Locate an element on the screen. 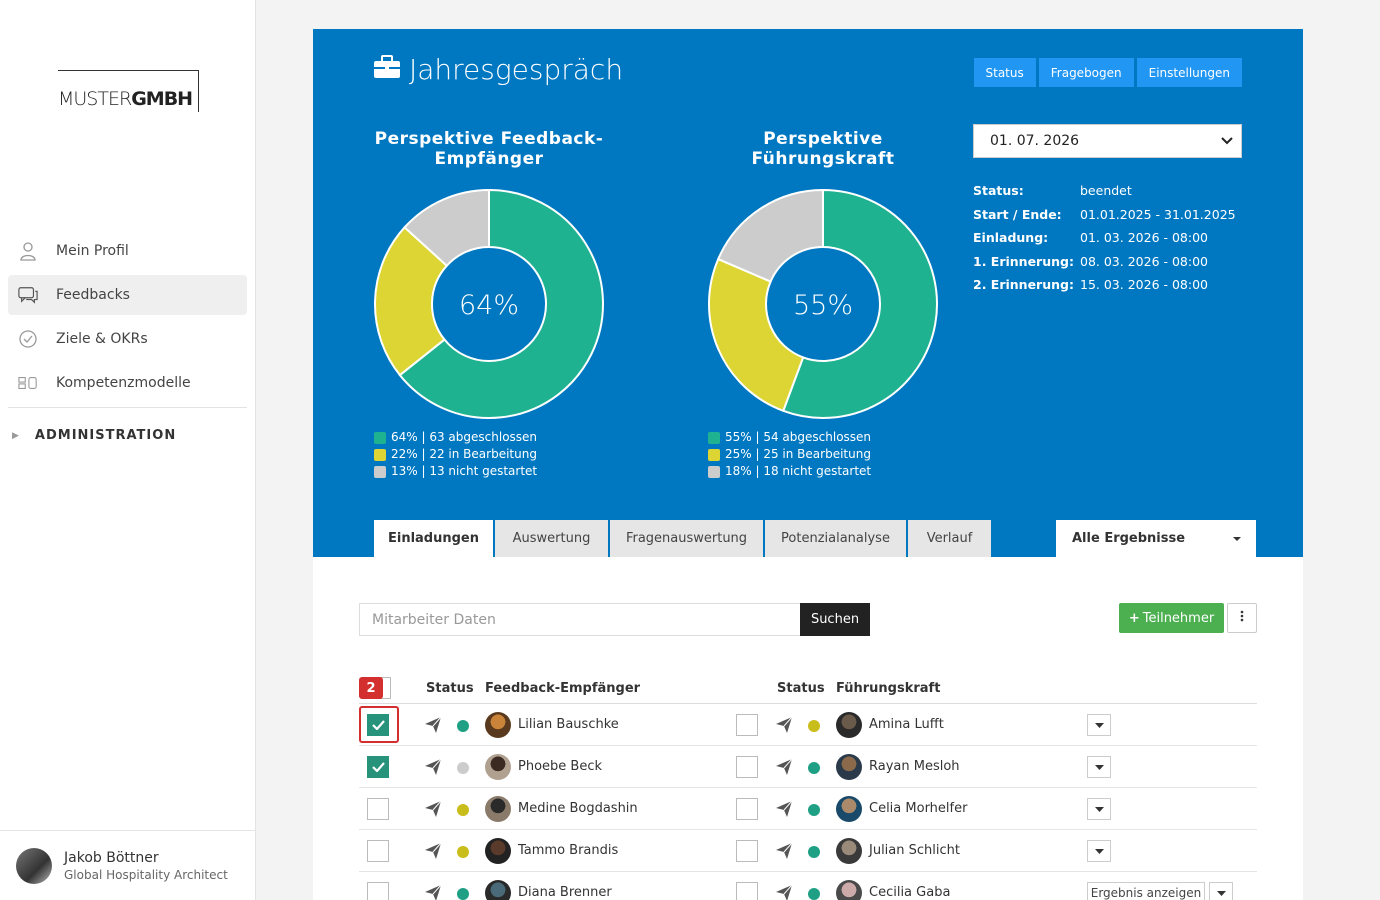 The image size is (1380, 900). result-filter-select: Alle Ergebnisse is located at coordinates (1156, 538).